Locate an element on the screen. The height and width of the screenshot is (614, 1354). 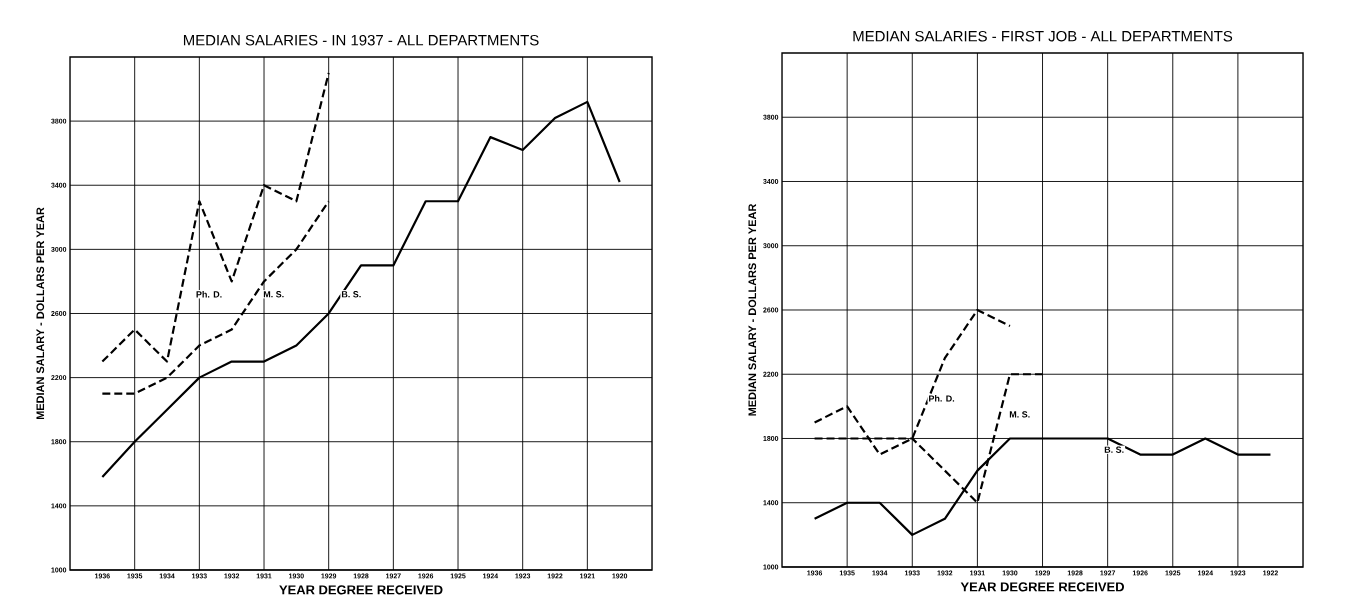
chart-title: MEDIAN SALARIES - FIRST JOB - ALL DEPARTMENTS is located at coordinates (1043, 36).